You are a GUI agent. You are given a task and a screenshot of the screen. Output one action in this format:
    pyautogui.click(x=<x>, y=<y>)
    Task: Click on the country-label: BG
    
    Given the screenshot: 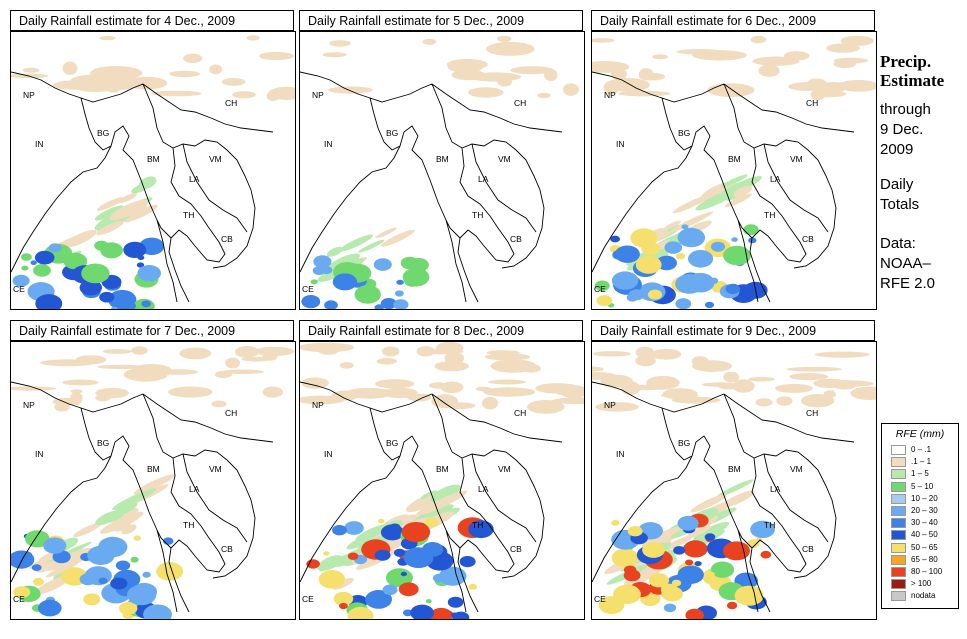 What is the action you would take?
    pyautogui.click(x=392, y=443)
    